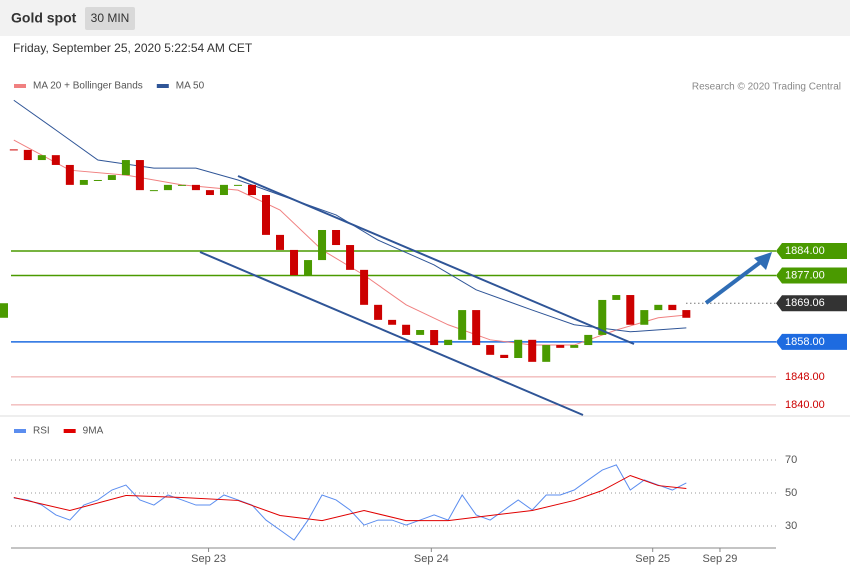 This screenshot has width=850, height=581. I want to click on legend-label: MA 50, so click(190, 86).